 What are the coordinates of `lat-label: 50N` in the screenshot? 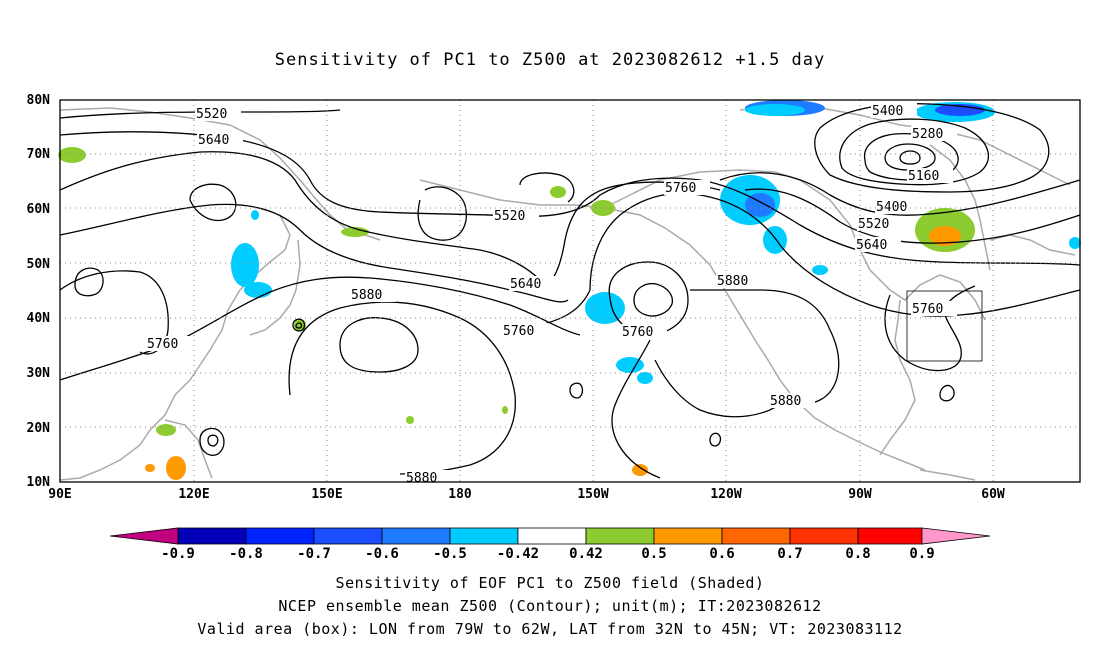 It's located at (39, 264).